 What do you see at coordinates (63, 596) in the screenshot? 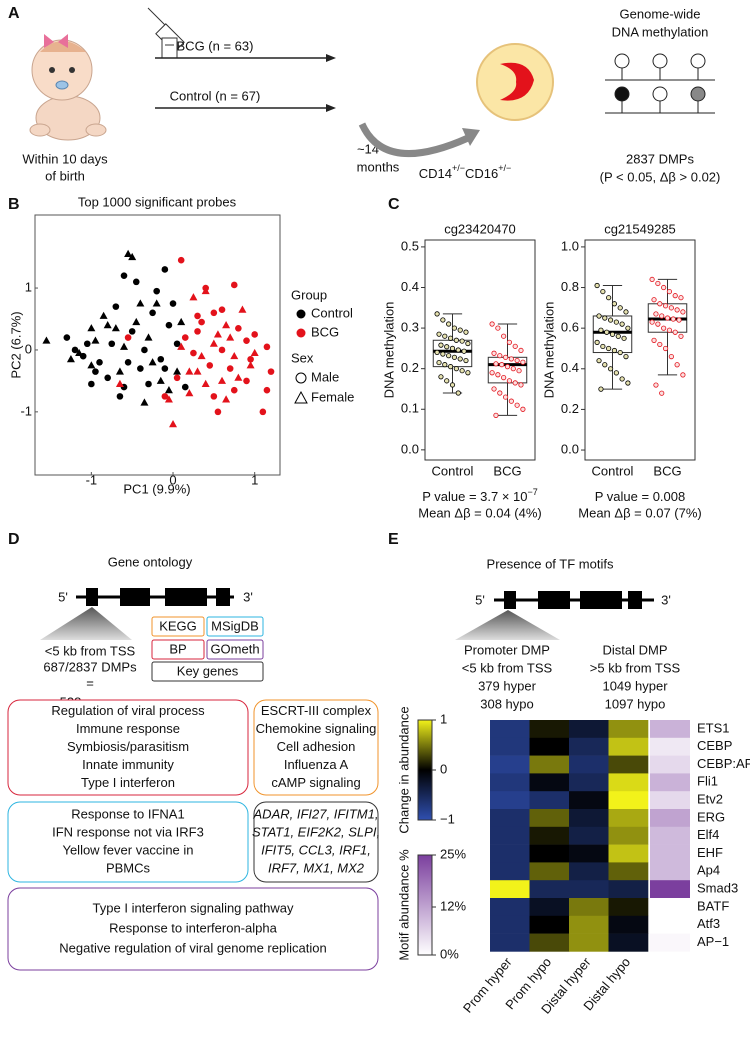
I see `gene-end: 5'` at bounding box center [63, 596].